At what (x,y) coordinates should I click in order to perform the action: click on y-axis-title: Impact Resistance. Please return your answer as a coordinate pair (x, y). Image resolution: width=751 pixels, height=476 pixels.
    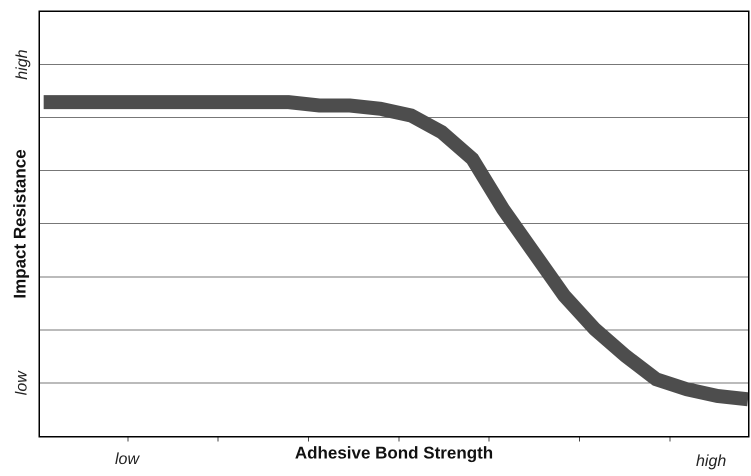
    Looking at the image, I should click on (20, 224).